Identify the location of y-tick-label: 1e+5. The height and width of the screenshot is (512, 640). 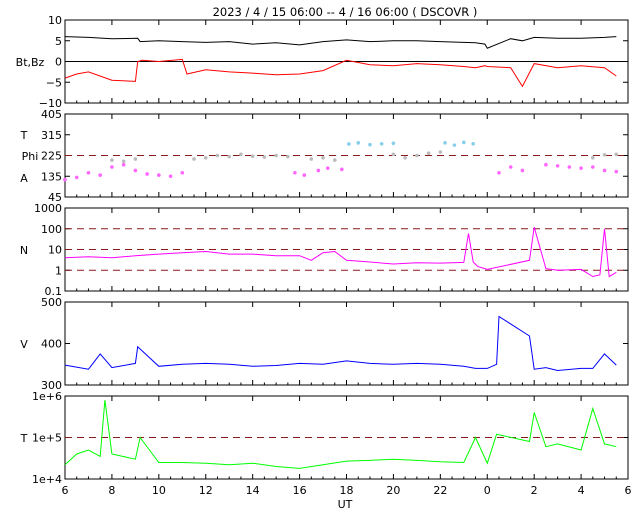
(47, 438).